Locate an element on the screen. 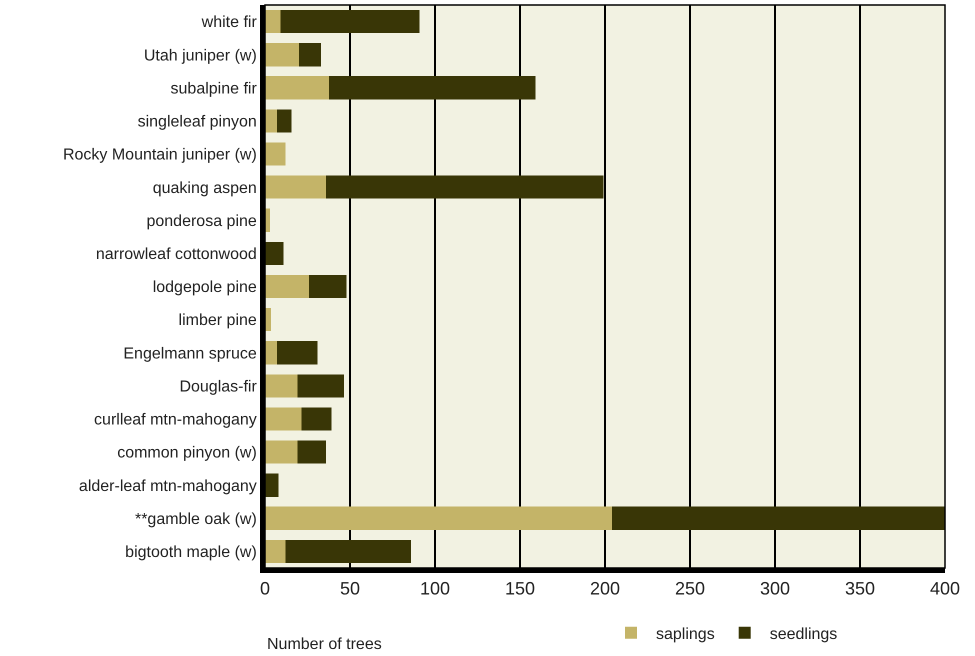 The height and width of the screenshot is (656, 975). x-tick-label: 100 is located at coordinates (435, 588).